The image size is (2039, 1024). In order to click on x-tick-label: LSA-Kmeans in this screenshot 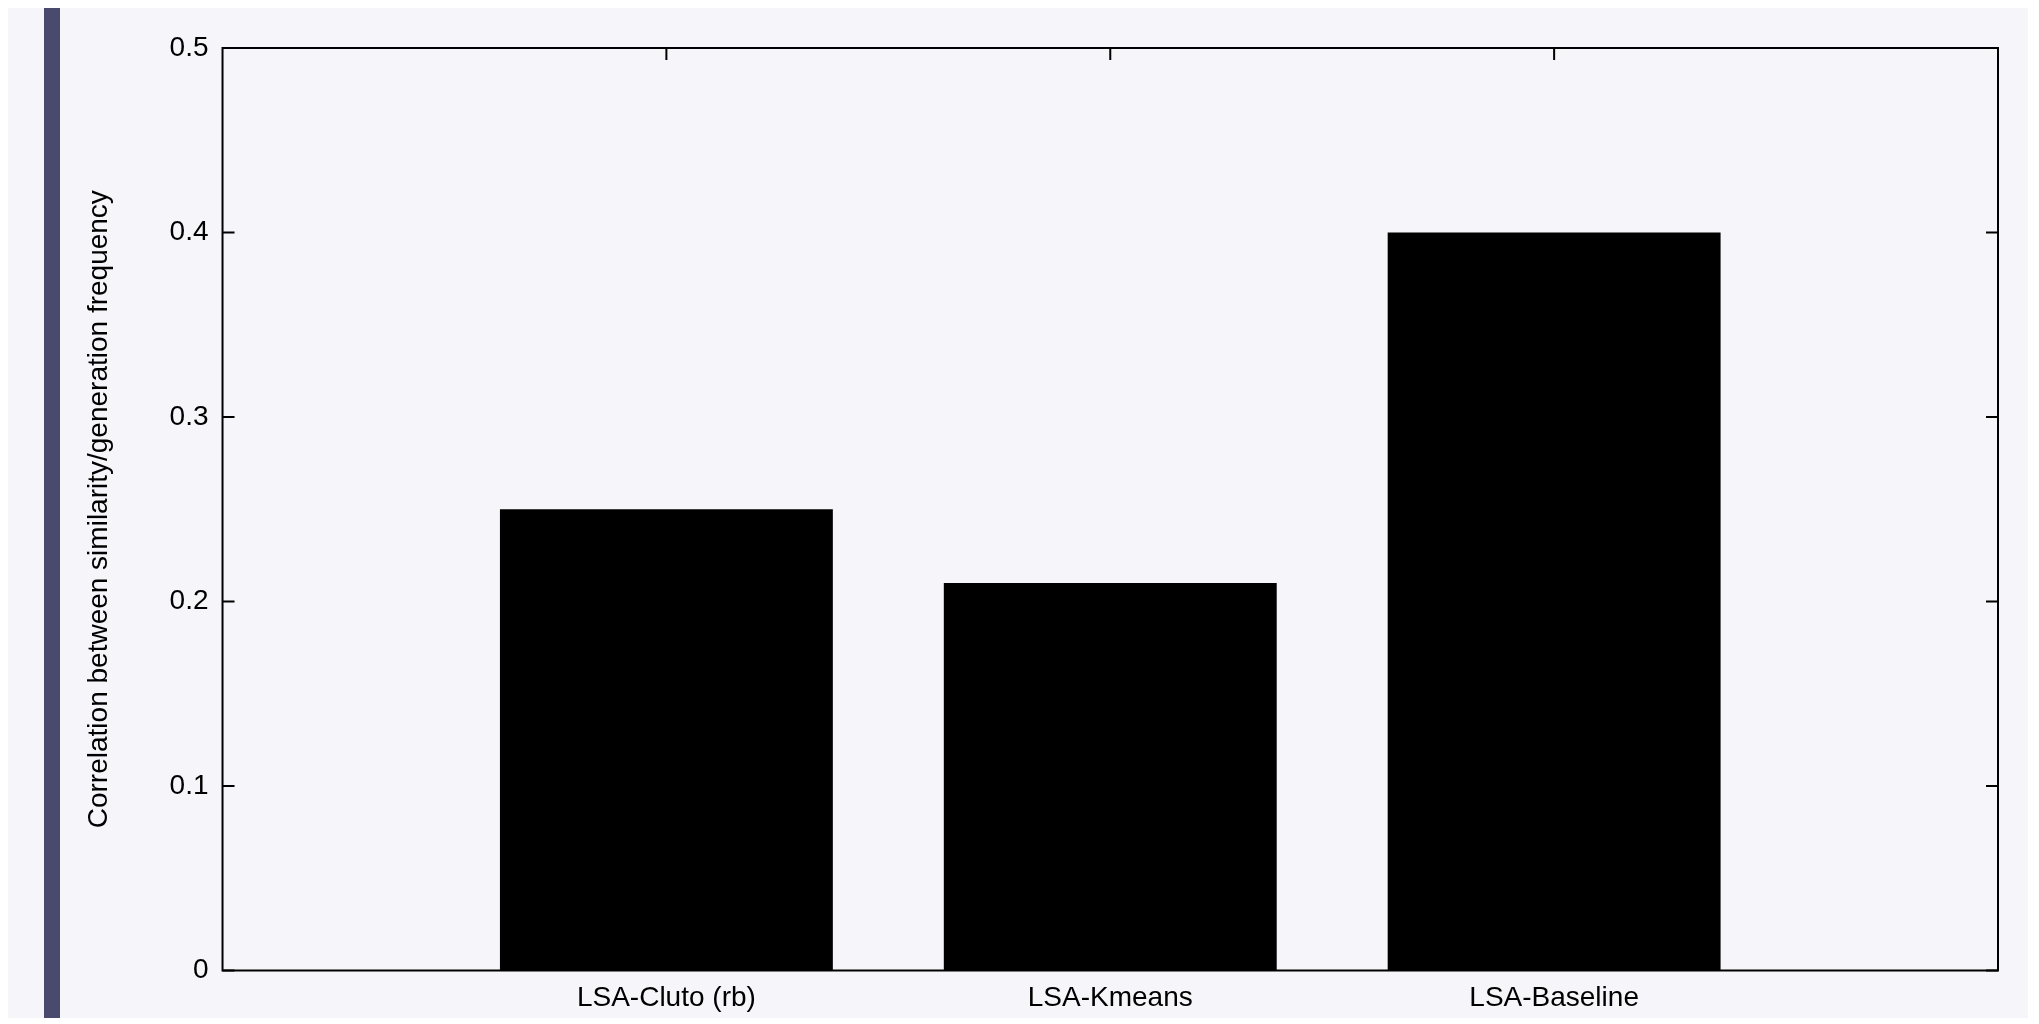, I will do `click(1110, 996)`.